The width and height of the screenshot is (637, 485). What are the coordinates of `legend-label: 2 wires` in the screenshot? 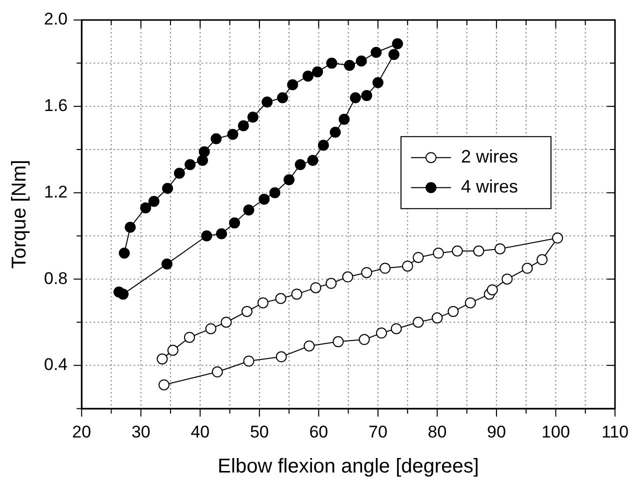 It's located at (489, 156).